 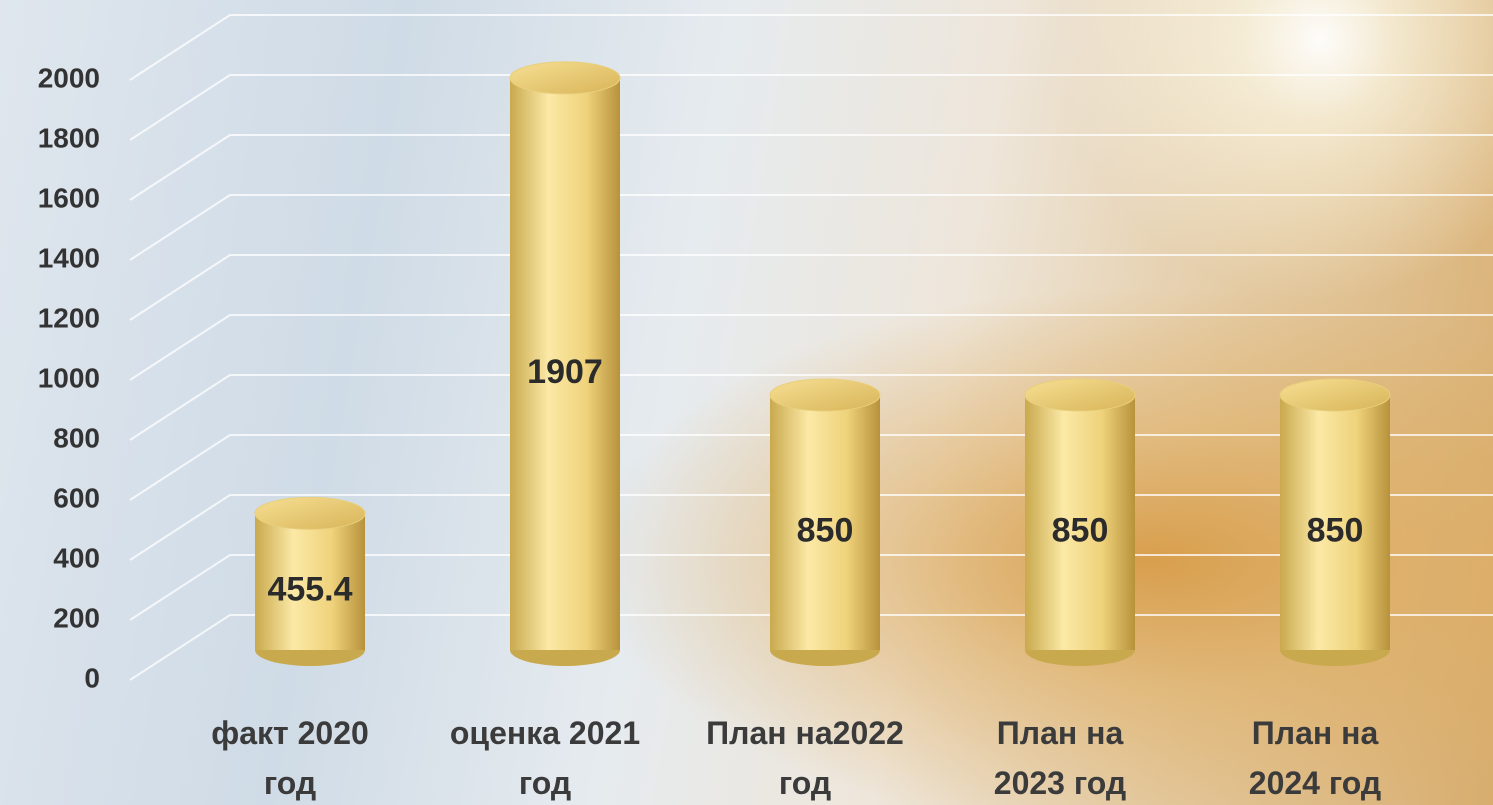 What do you see at coordinates (545, 758) in the screenshot?
I see `x-tick-label: оценка 2021 год` at bounding box center [545, 758].